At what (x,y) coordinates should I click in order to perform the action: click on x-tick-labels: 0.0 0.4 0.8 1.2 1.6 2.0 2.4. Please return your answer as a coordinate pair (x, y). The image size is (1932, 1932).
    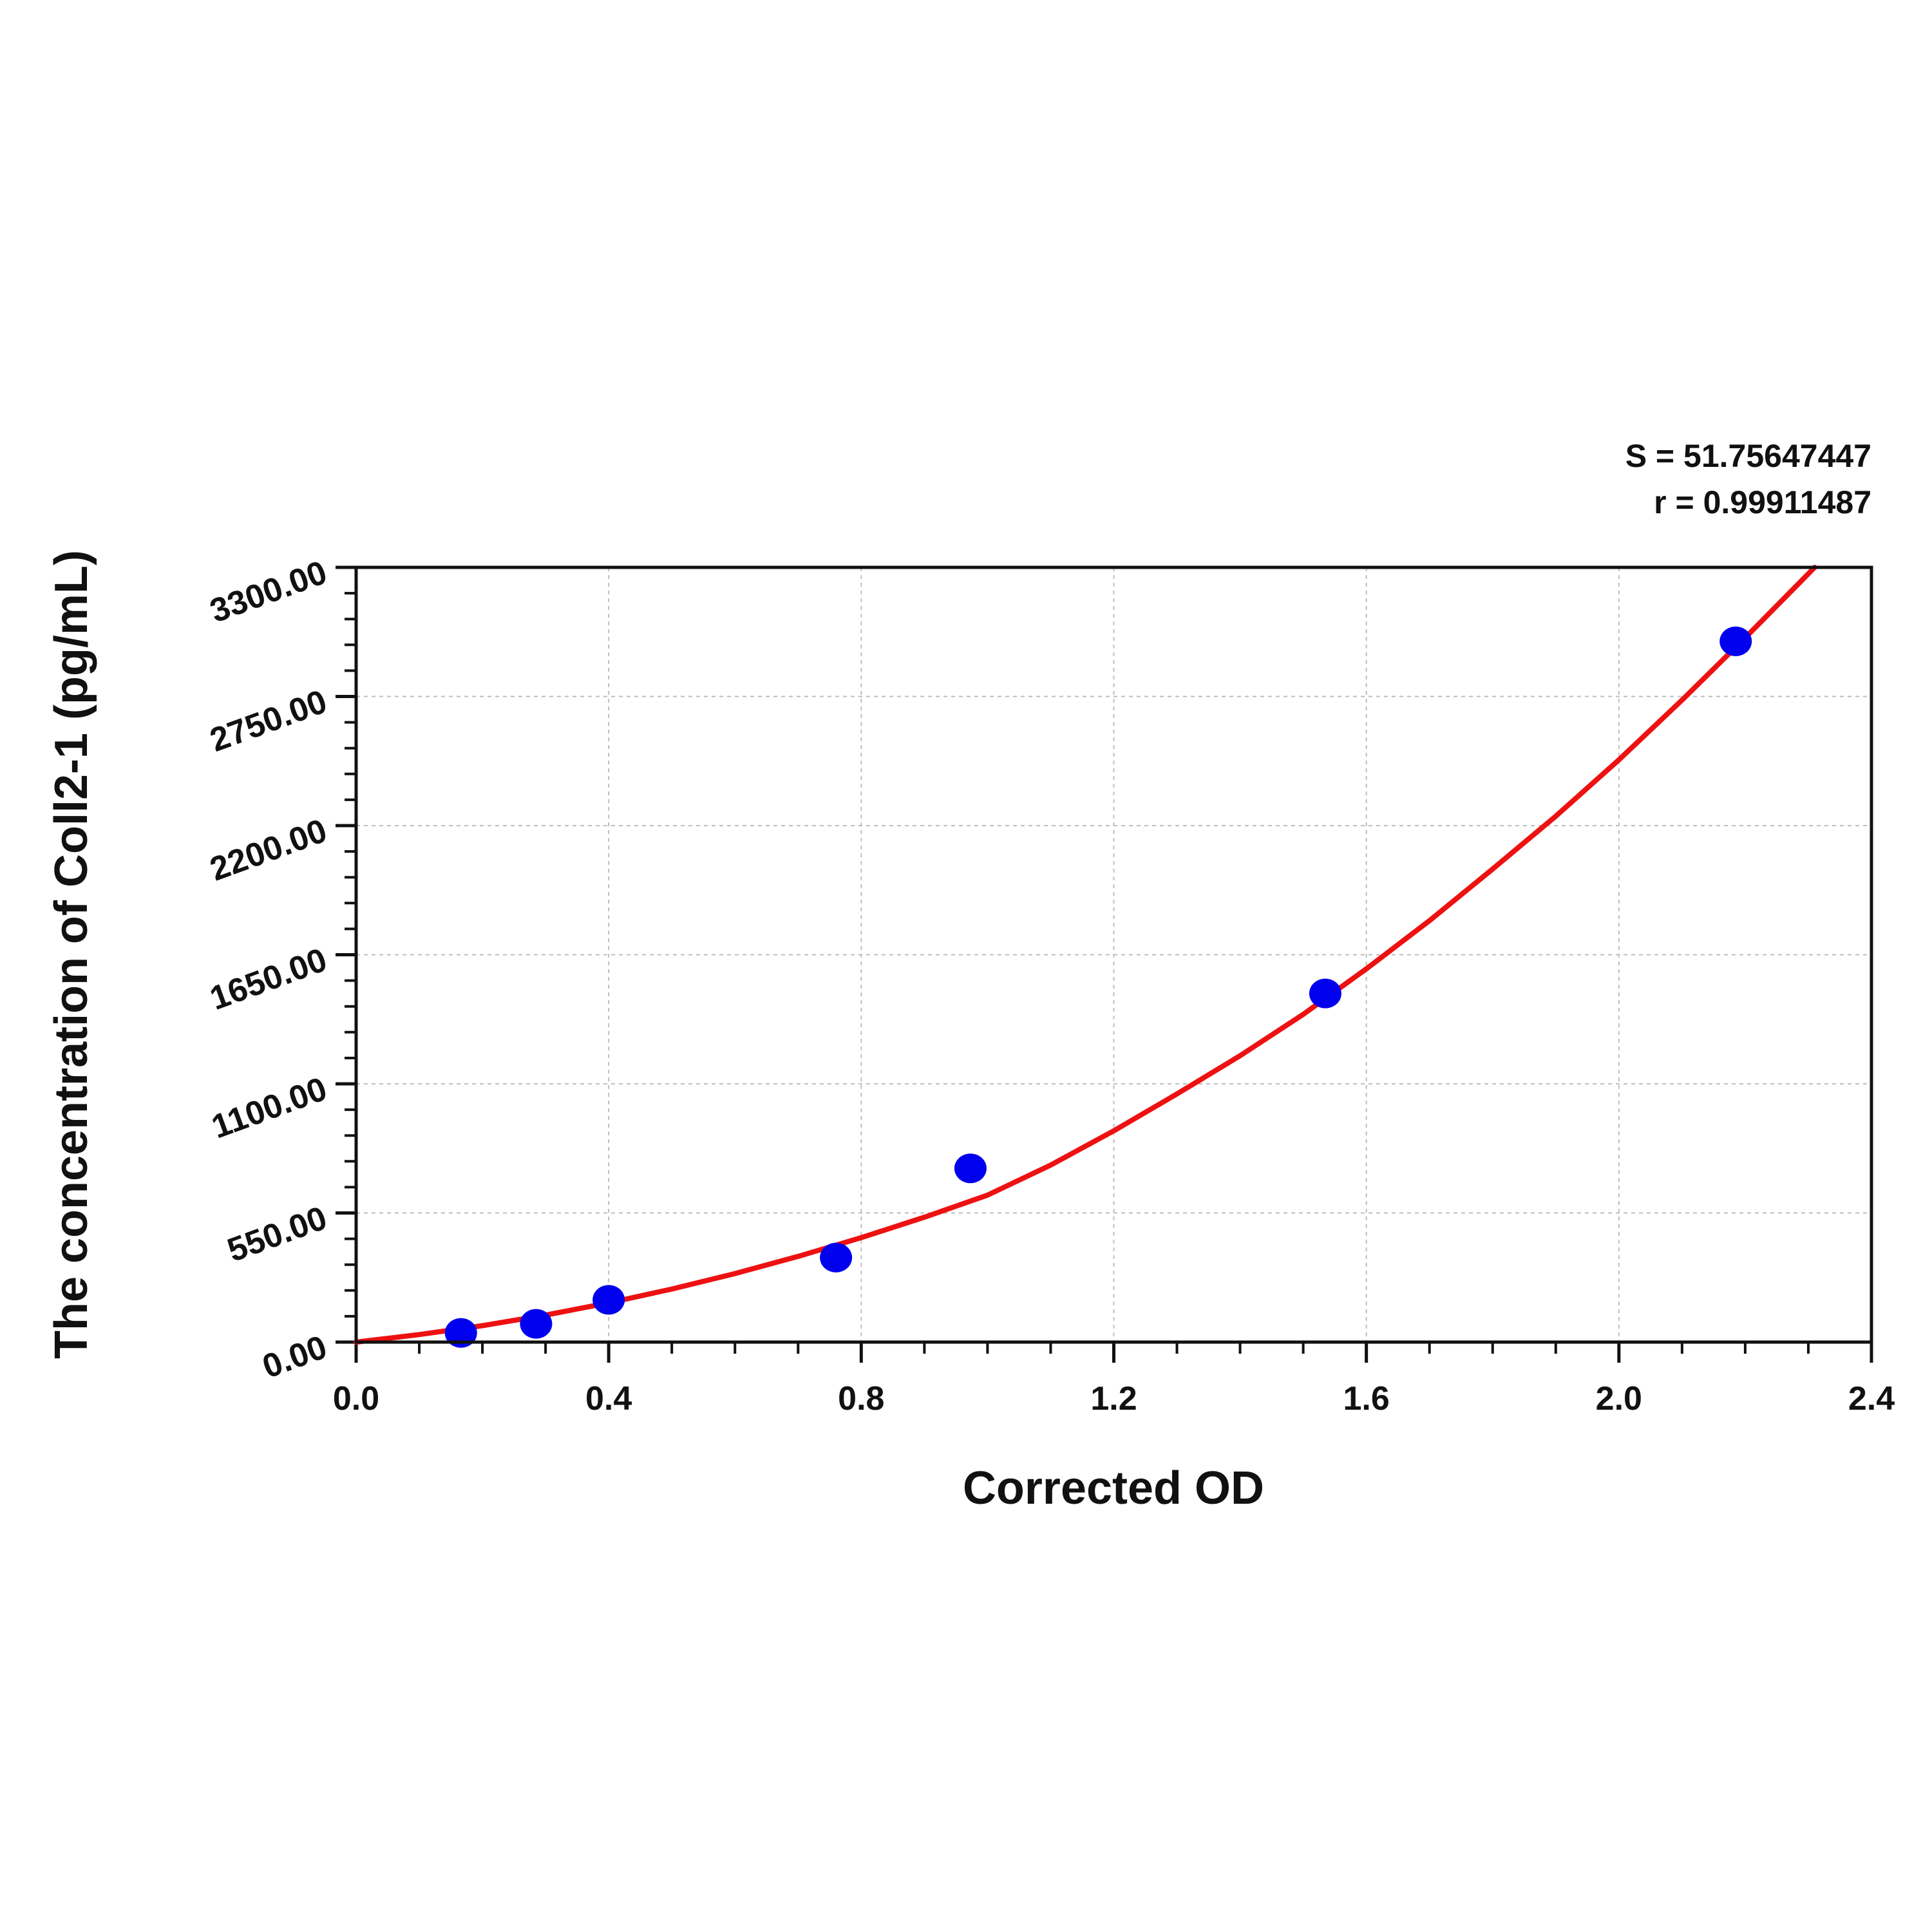
    Looking at the image, I should click on (1114, 1399).